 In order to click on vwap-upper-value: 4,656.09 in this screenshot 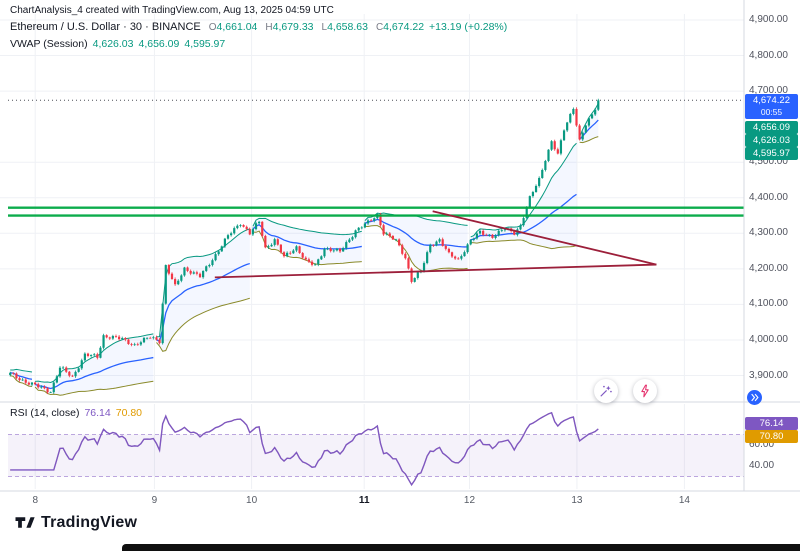, I will do `click(159, 44)`.